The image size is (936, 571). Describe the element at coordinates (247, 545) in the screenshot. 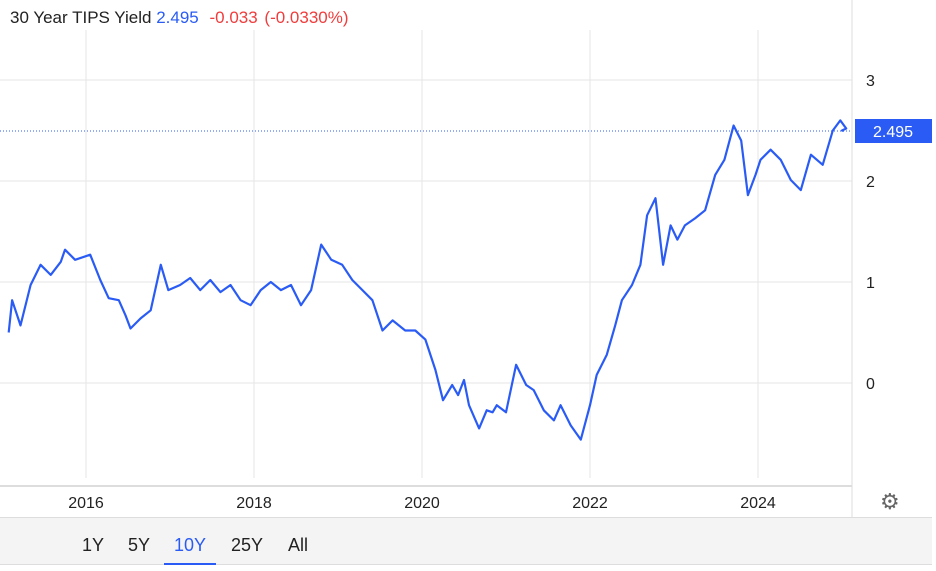

I see `range-25y-button: 25Y` at that location.